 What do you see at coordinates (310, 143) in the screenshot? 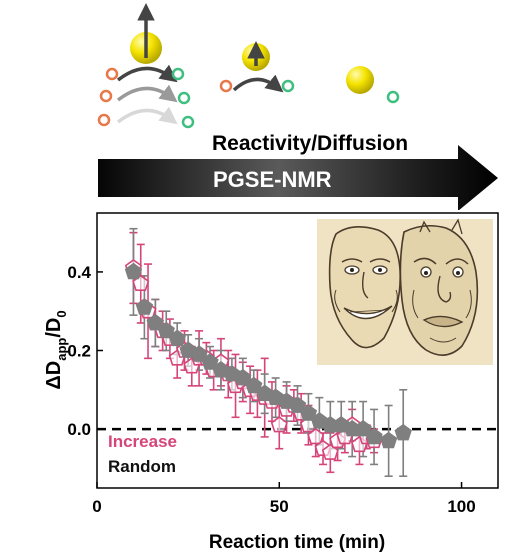
I see `reactivity-diffusion-label: Reactivity/Diffusion` at bounding box center [310, 143].